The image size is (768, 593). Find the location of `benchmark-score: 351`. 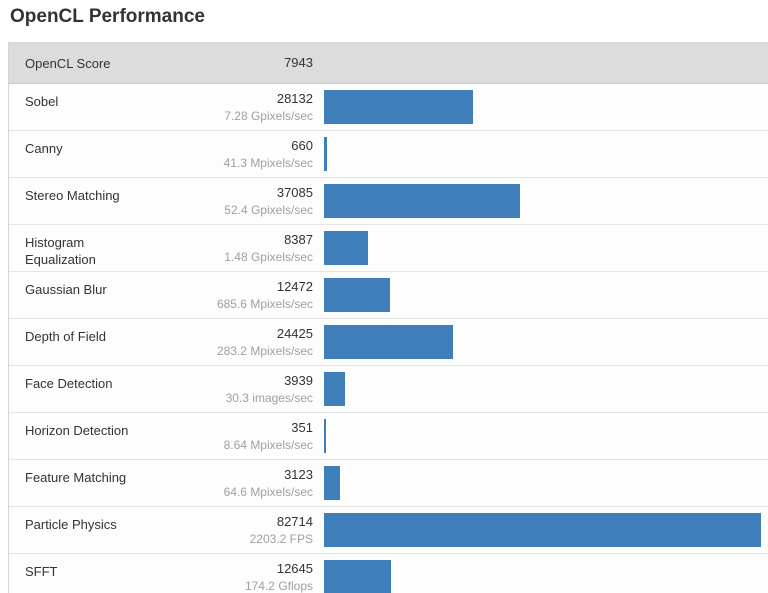

benchmark-score: 351 is located at coordinates (302, 427).